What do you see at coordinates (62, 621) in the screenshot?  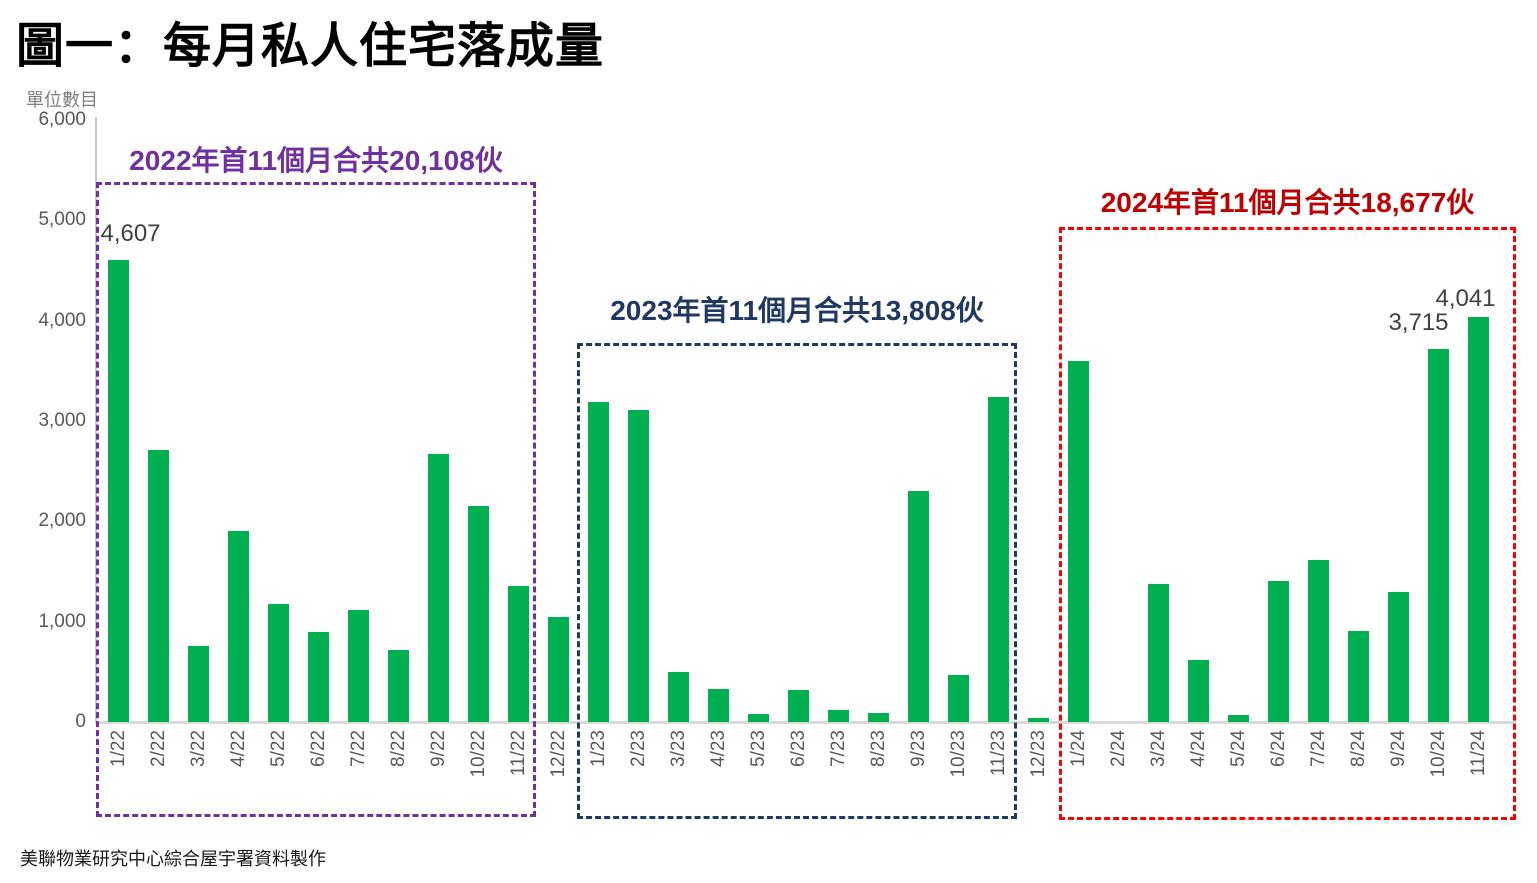 I see `y-tick-label: 1,000` at bounding box center [62, 621].